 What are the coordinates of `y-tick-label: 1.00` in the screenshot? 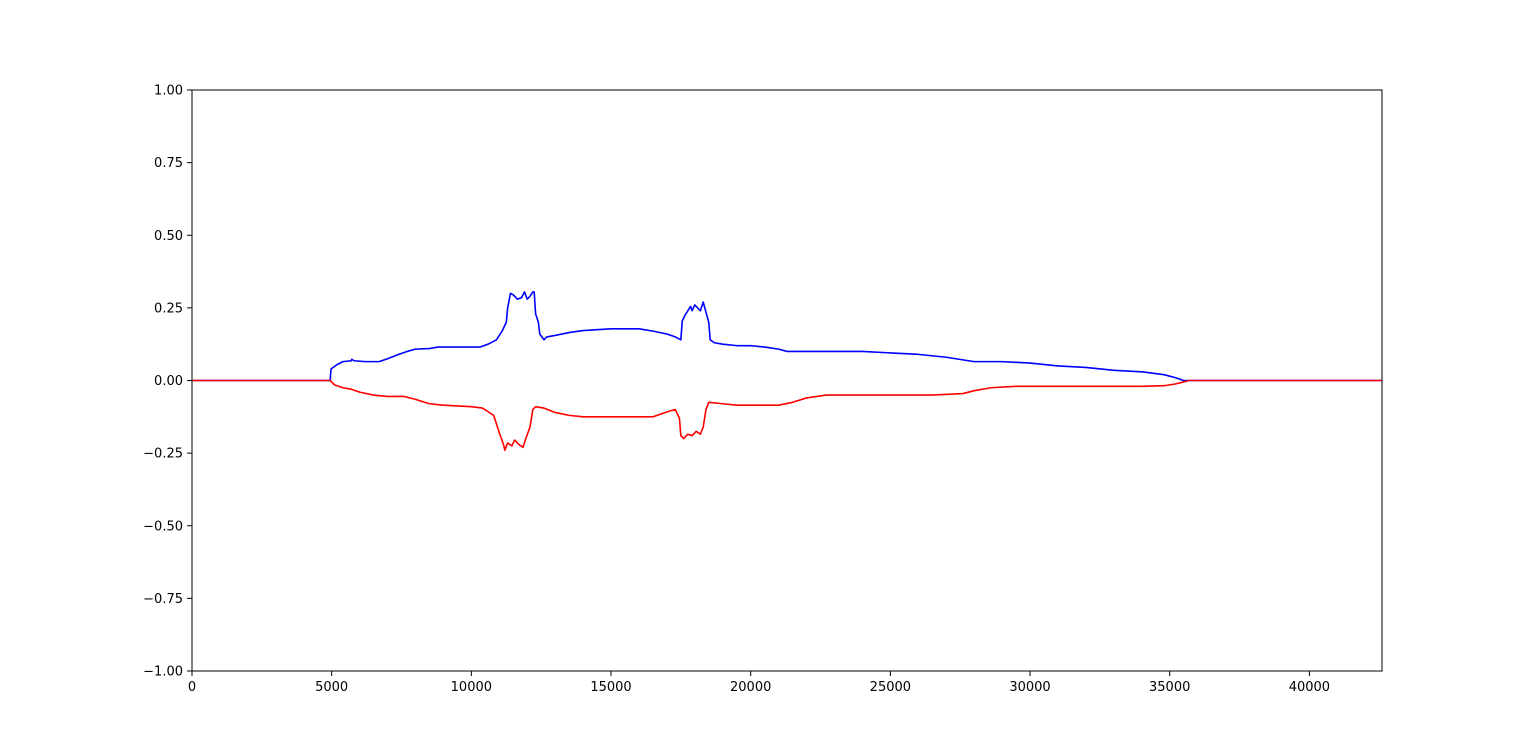 It's located at (168, 91).